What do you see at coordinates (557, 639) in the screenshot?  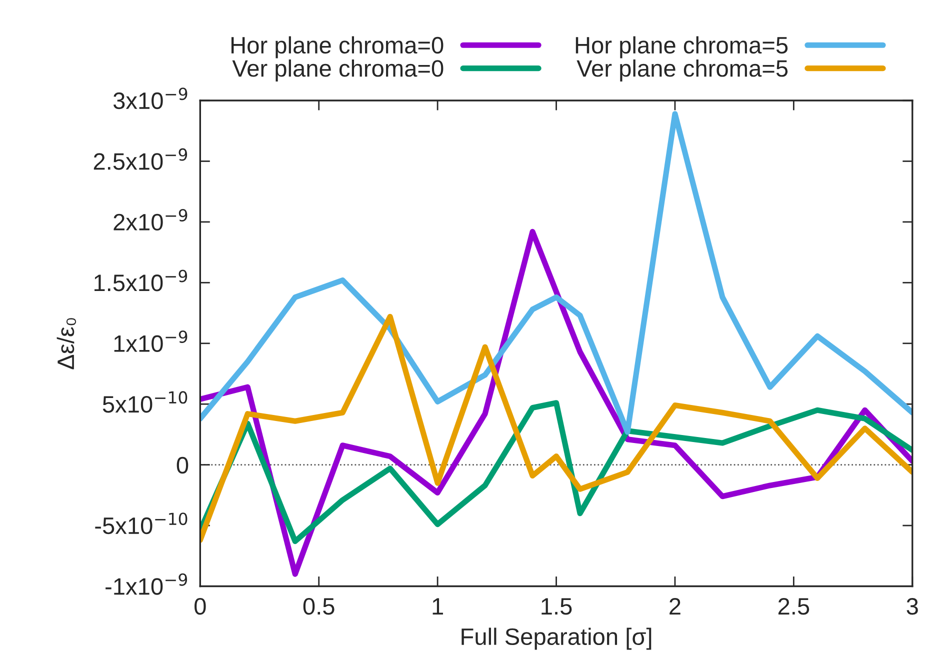 I see `x-axis-title: Full Separation [σ]` at bounding box center [557, 639].